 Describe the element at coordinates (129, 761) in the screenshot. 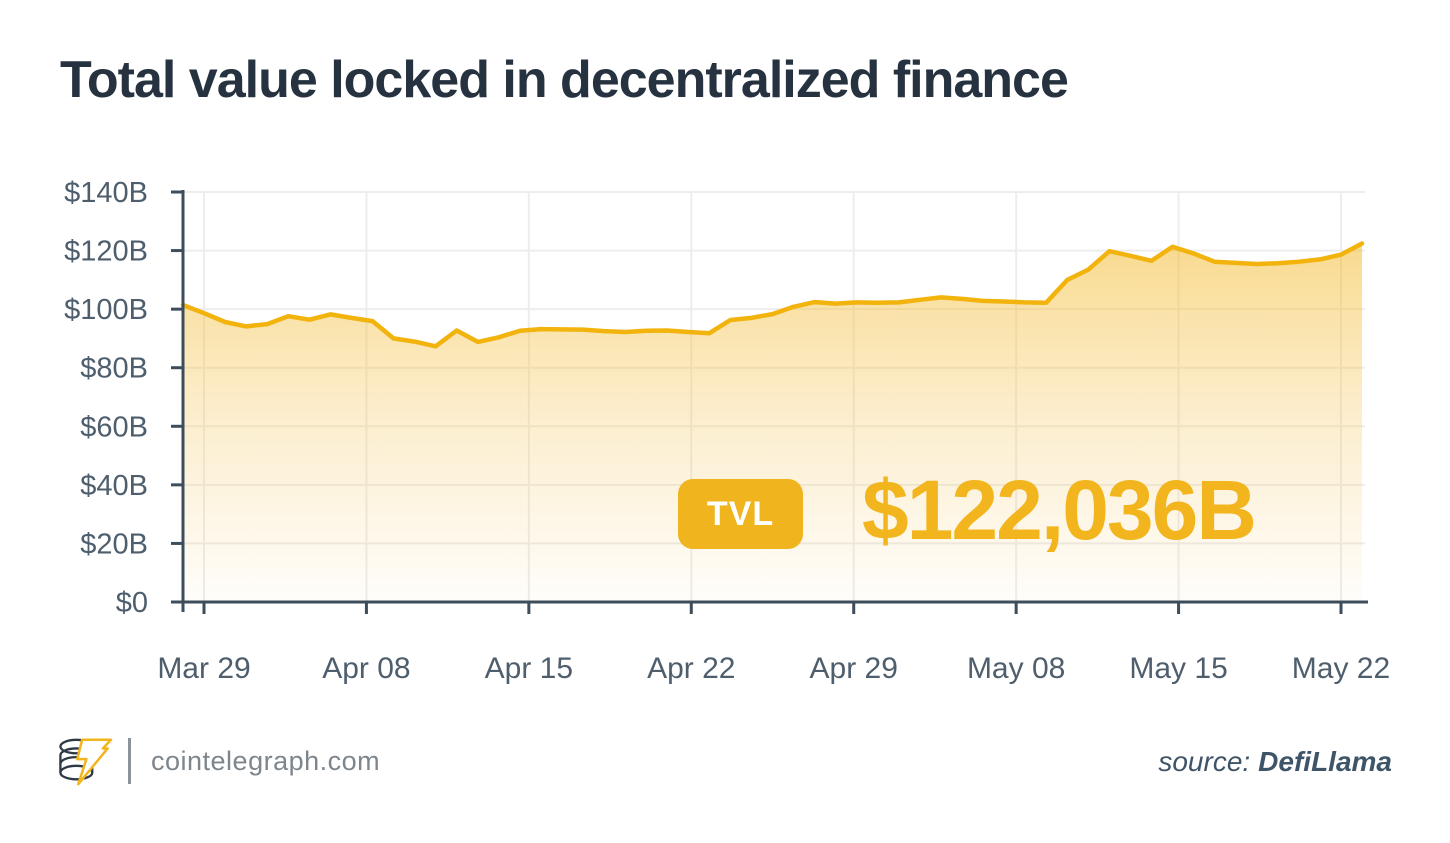

I see `footer-divider` at that location.